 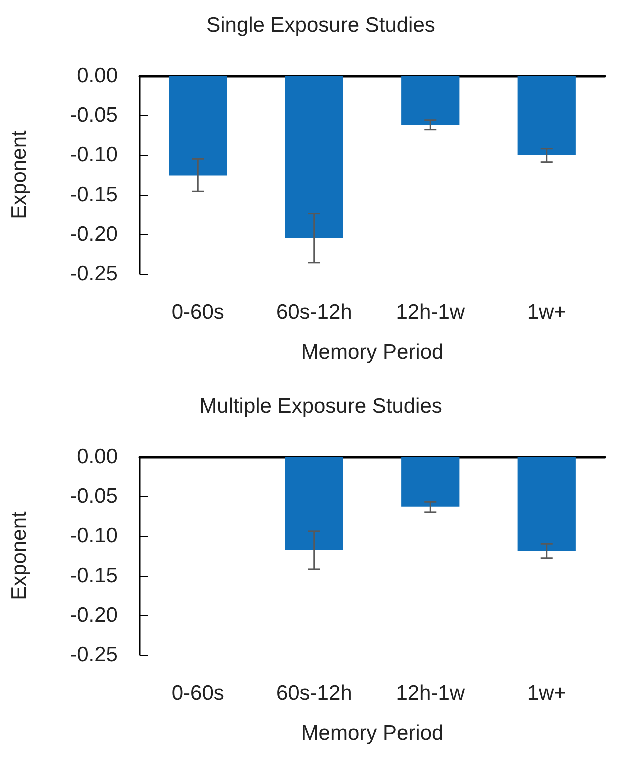 What do you see at coordinates (321, 406) in the screenshot?
I see `chart-title: Multiple Exposure Studies` at bounding box center [321, 406].